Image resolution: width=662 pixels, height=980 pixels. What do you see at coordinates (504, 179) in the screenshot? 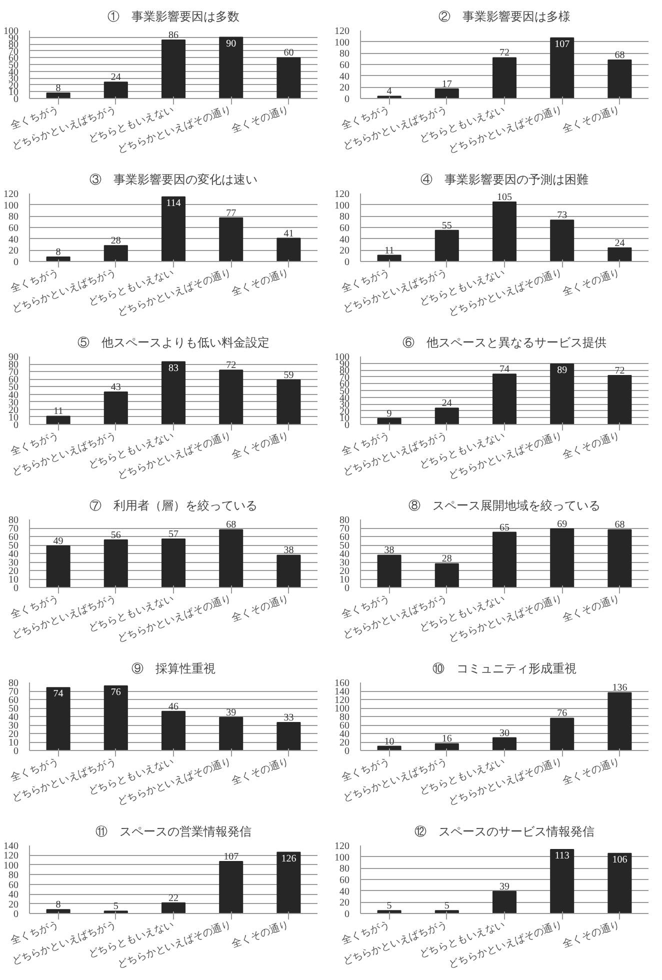
I see `chart-title: ④ 事業影響要因の予測は困難` at bounding box center [504, 179].